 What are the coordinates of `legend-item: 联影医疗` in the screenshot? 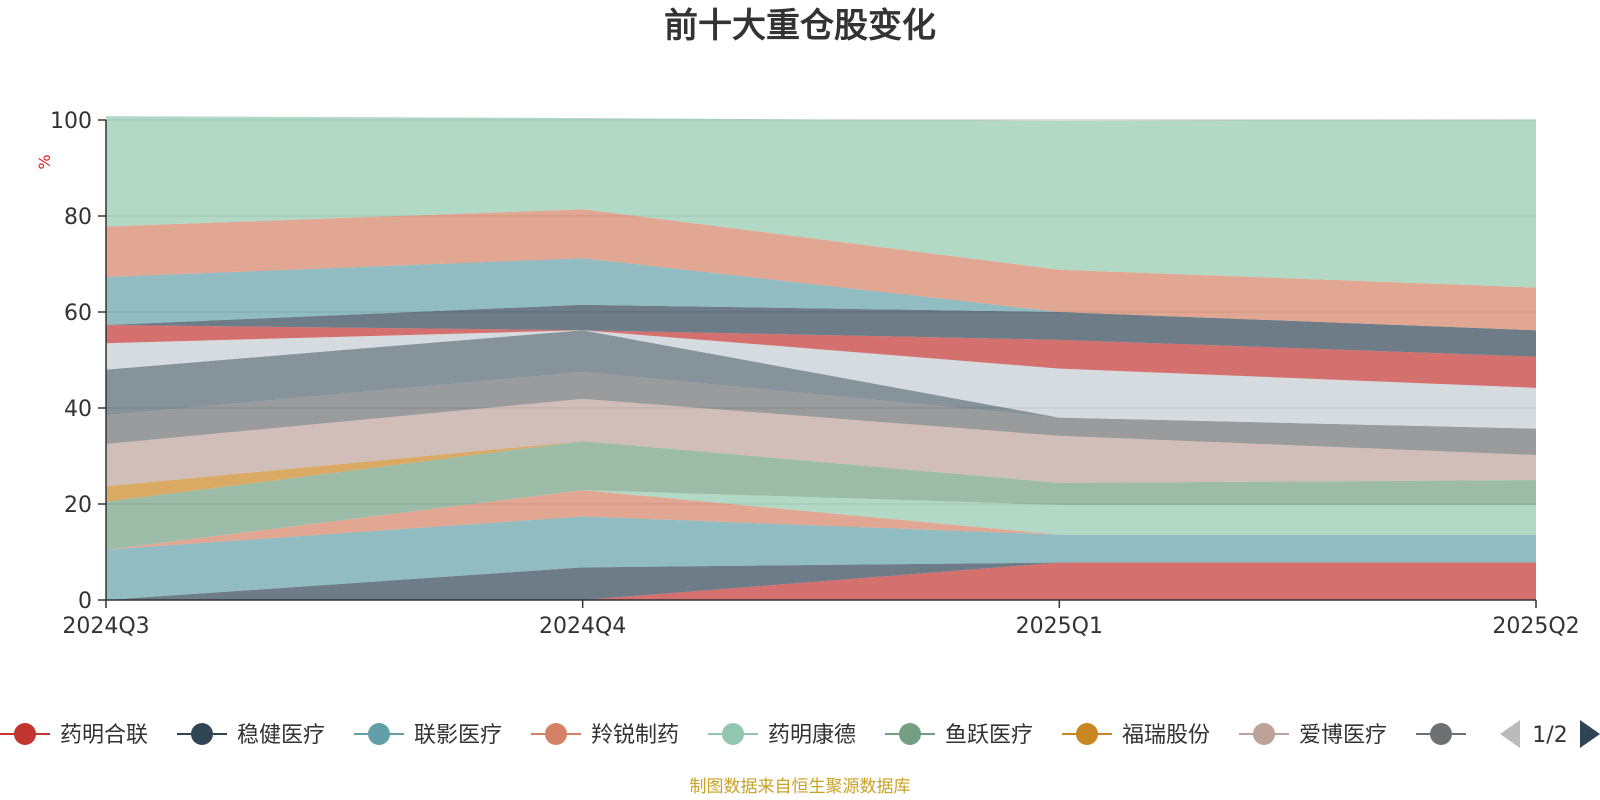 It's located at (428, 735).